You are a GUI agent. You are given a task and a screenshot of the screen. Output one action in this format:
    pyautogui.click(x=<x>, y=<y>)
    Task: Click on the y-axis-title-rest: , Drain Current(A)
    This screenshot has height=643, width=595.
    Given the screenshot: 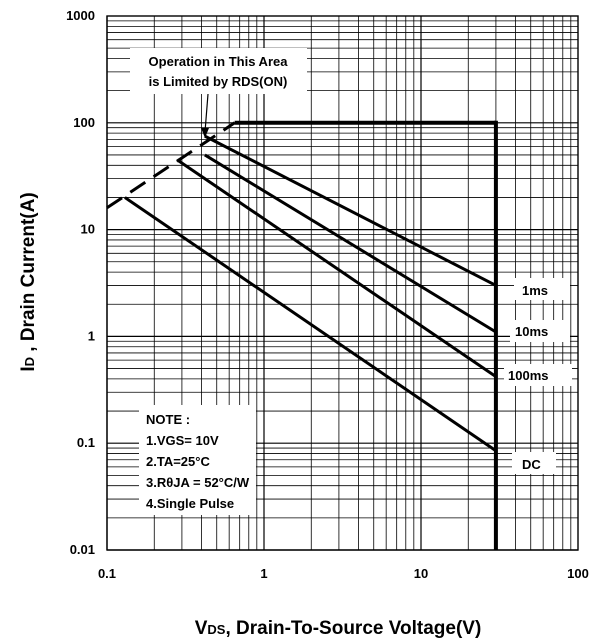 What is the action you would take?
    pyautogui.click(x=28, y=274)
    